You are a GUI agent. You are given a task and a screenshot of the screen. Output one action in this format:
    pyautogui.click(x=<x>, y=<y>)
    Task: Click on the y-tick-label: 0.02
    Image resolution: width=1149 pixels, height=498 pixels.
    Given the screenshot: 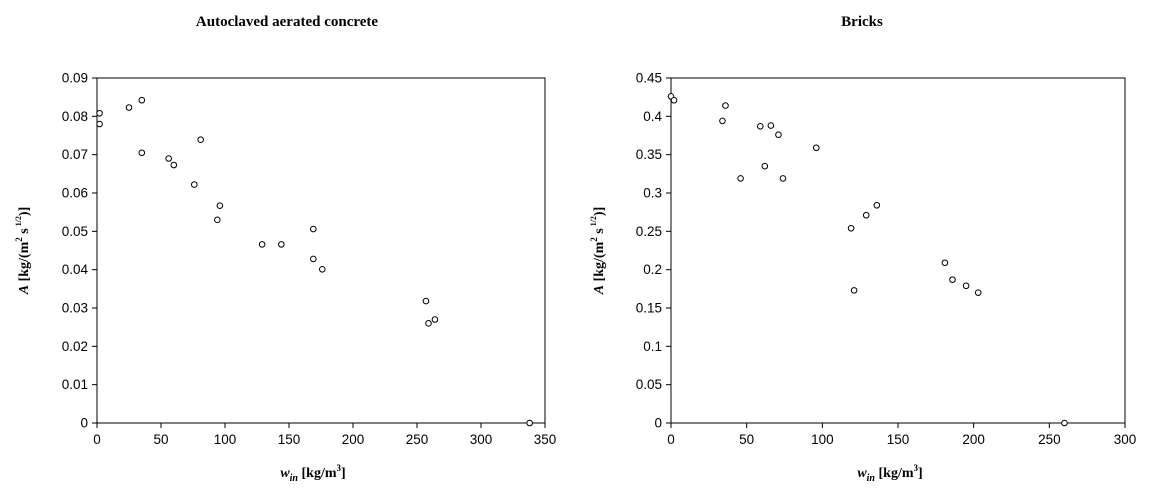 What is the action you would take?
    pyautogui.click(x=75, y=346)
    